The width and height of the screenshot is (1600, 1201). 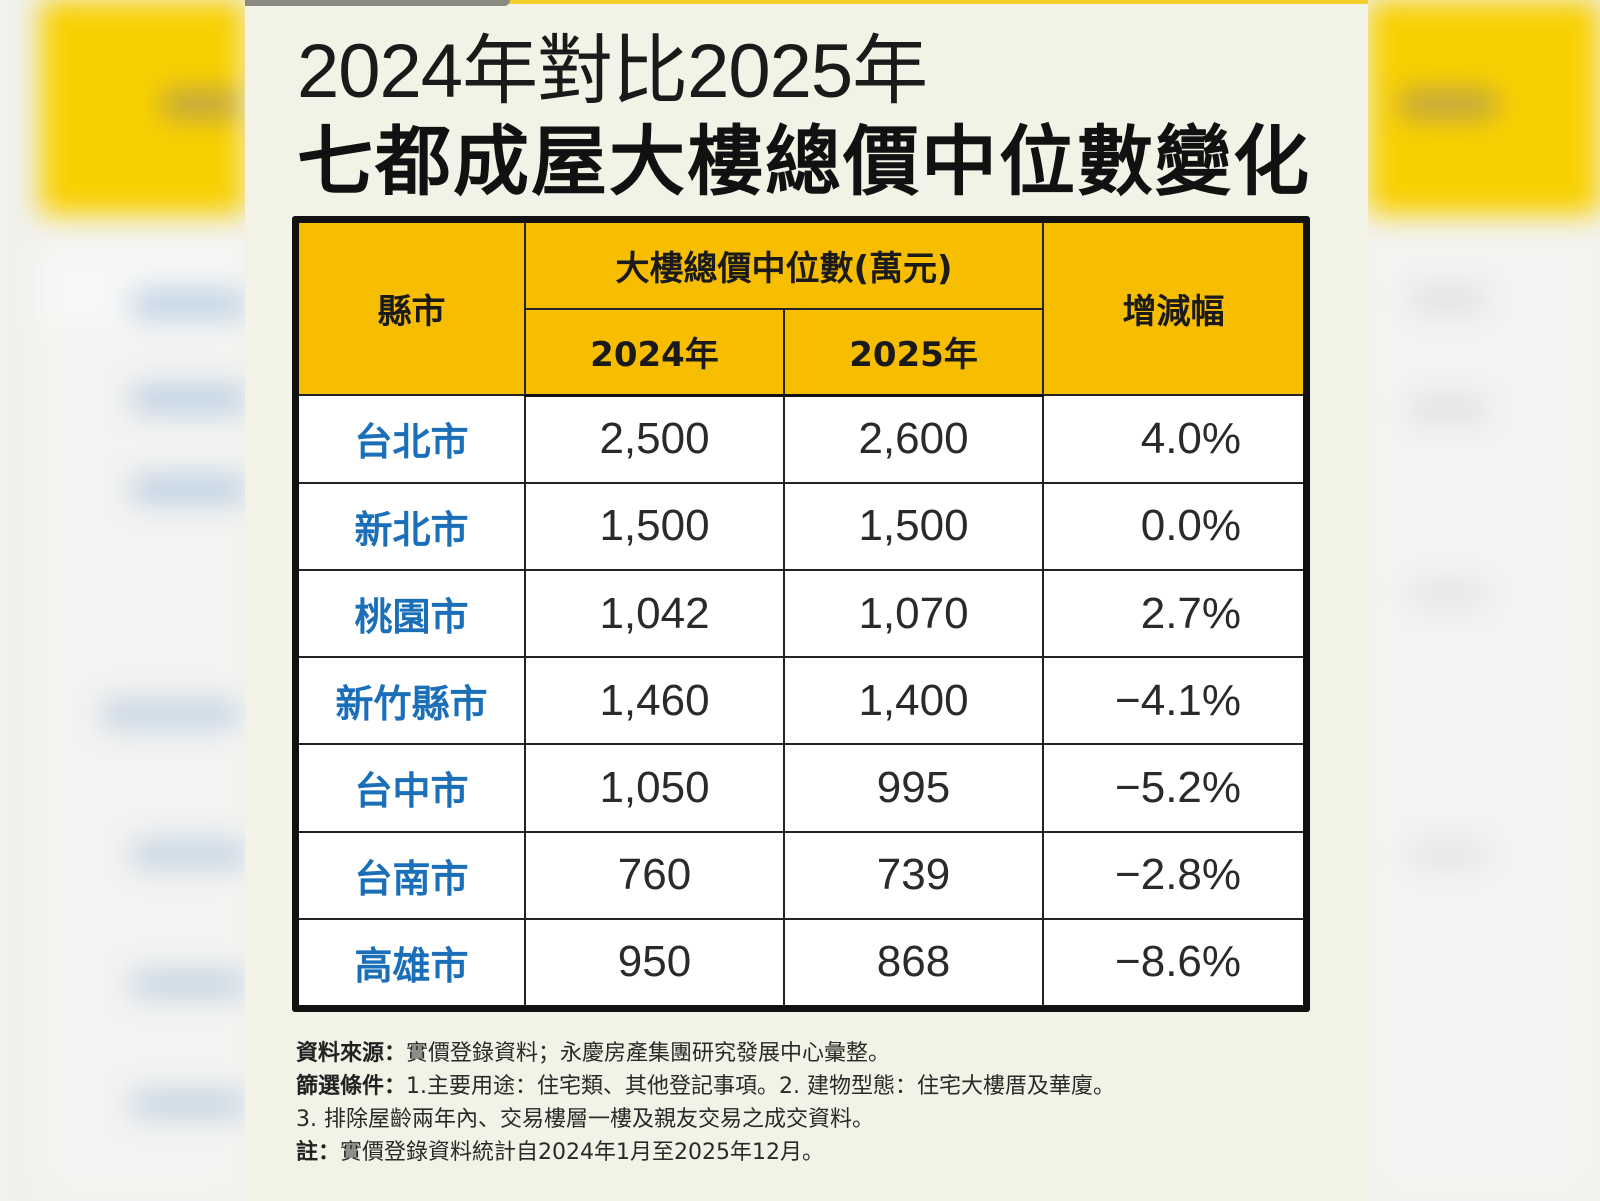 I want to click on table-row: 新竹縣市 1,460 1,400 −4.1%, so click(x=801, y=701).